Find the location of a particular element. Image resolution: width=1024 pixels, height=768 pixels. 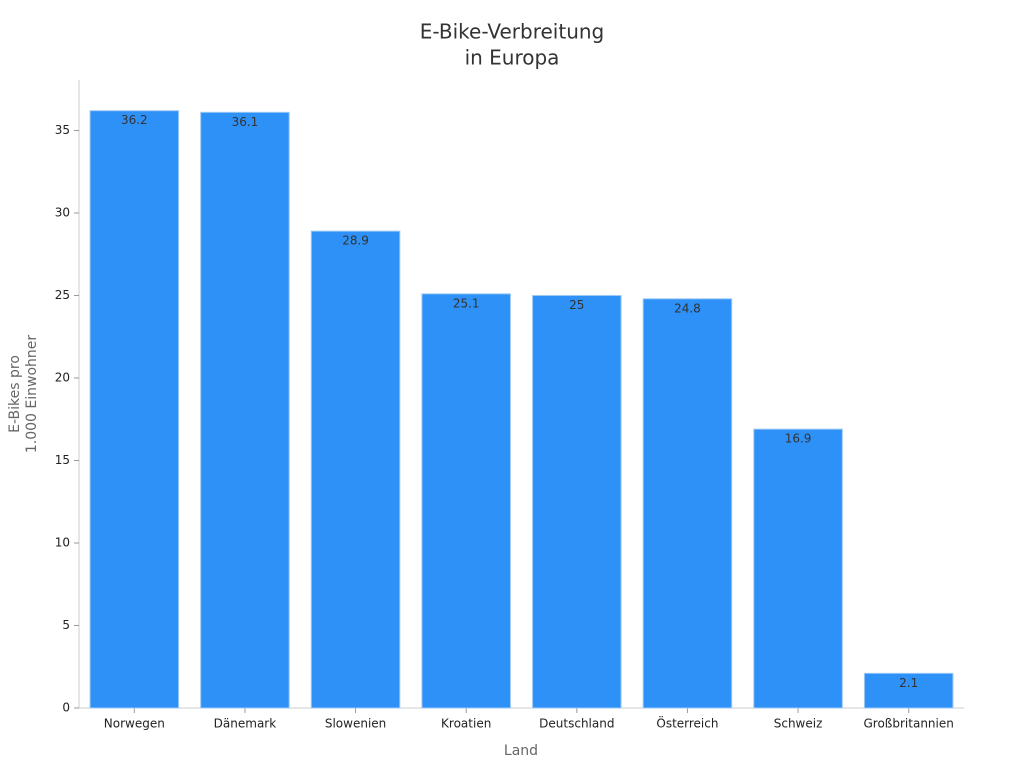

y-tick-label: 30 is located at coordinates (62, 213).